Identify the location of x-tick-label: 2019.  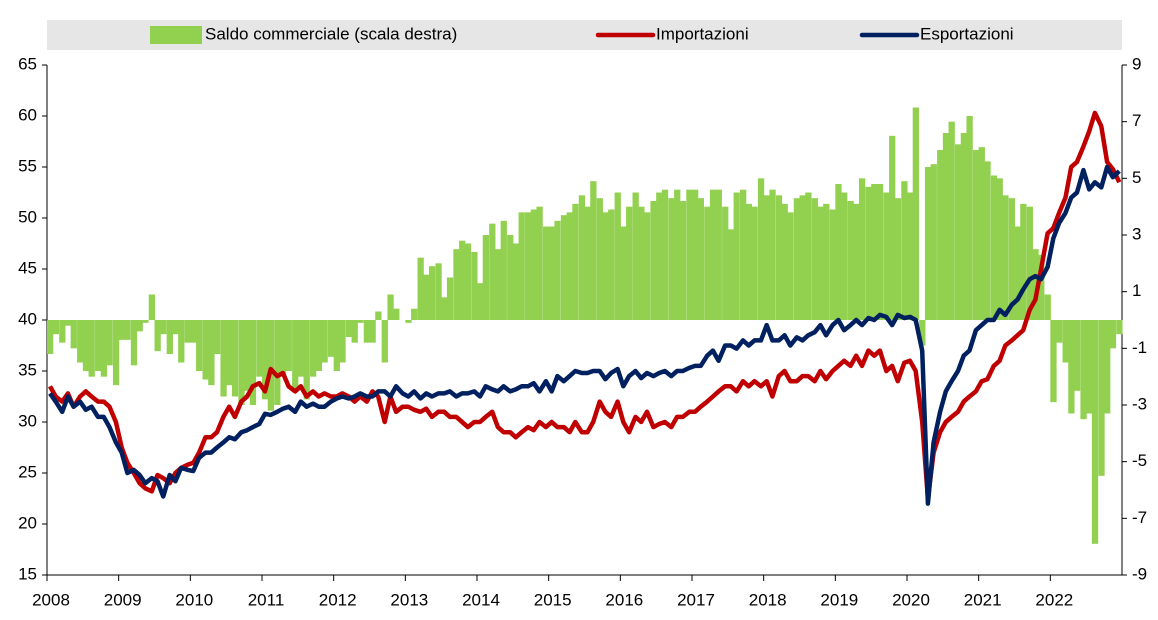
(839, 599).